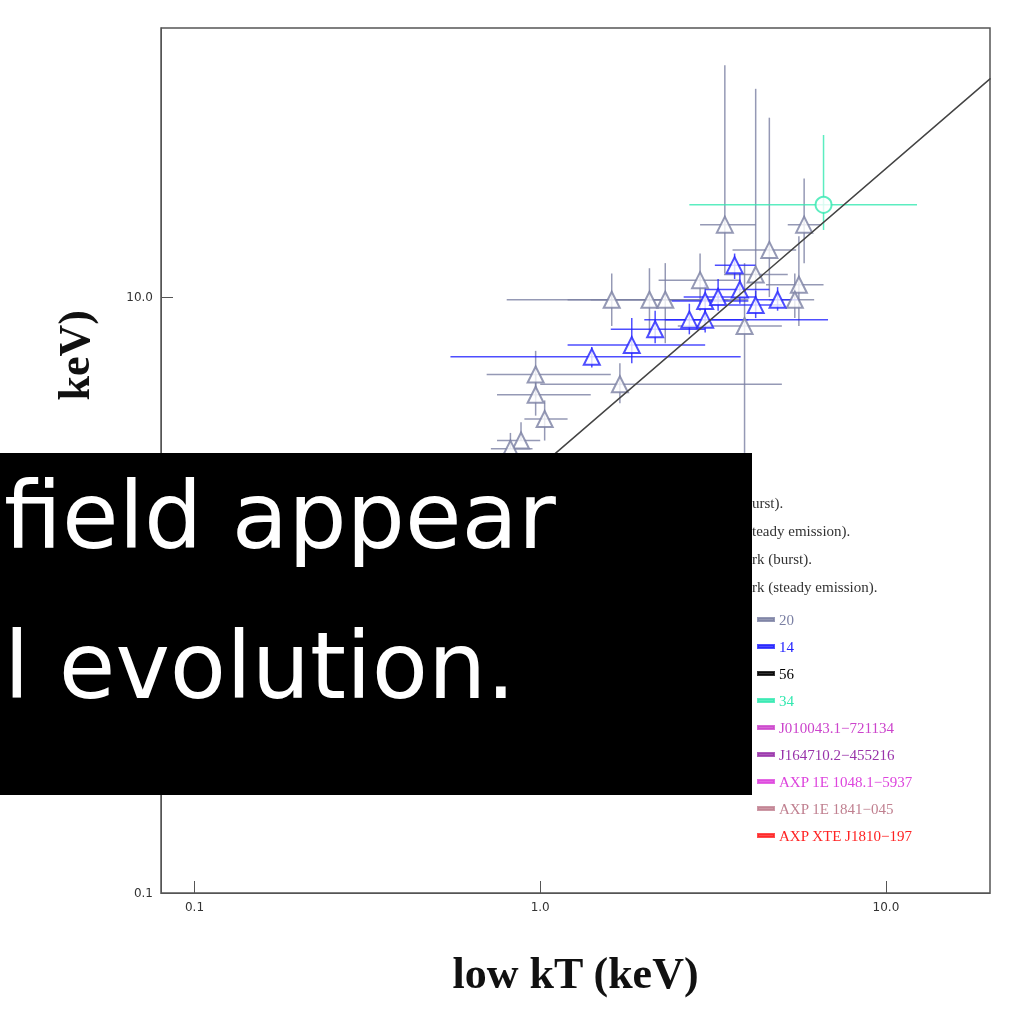  Describe the element at coordinates (846, 835) in the screenshot. I see `legend-label: AXP XTE J1810−197` at that location.